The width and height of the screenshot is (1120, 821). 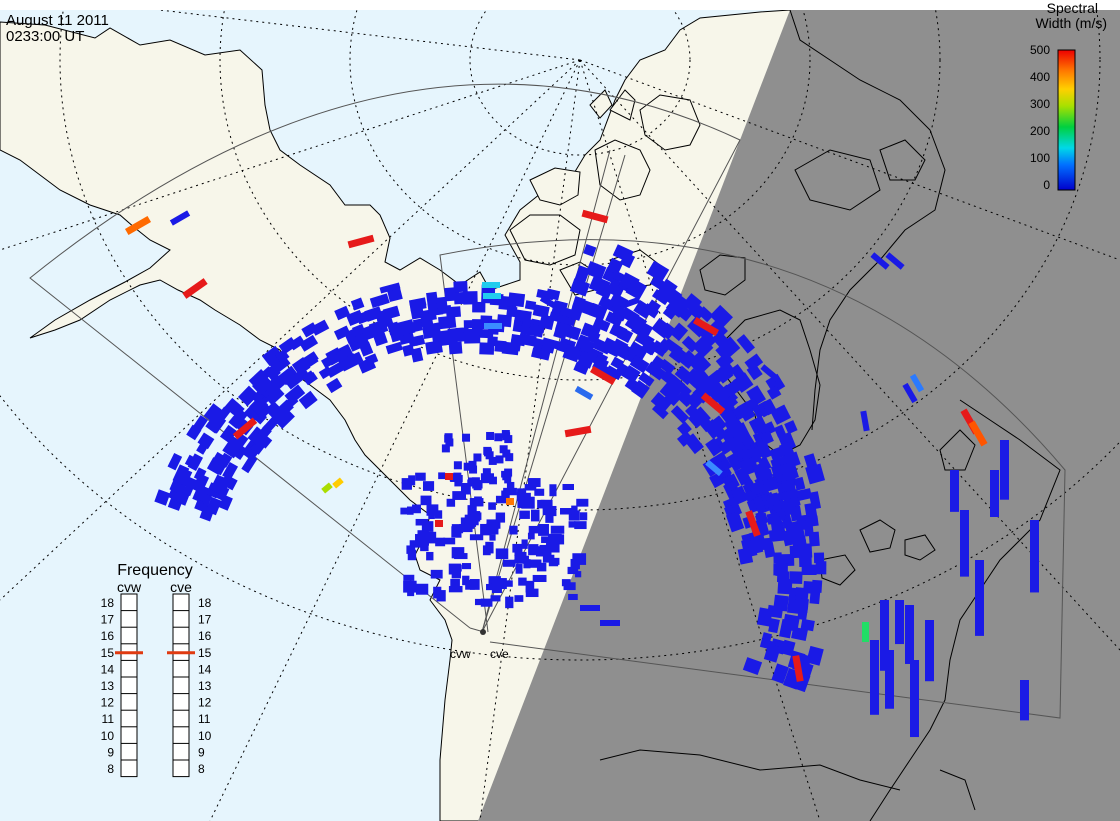 What do you see at coordinates (479, 645) in the screenshot?
I see `radar-sites: cvw cve` at bounding box center [479, 645].